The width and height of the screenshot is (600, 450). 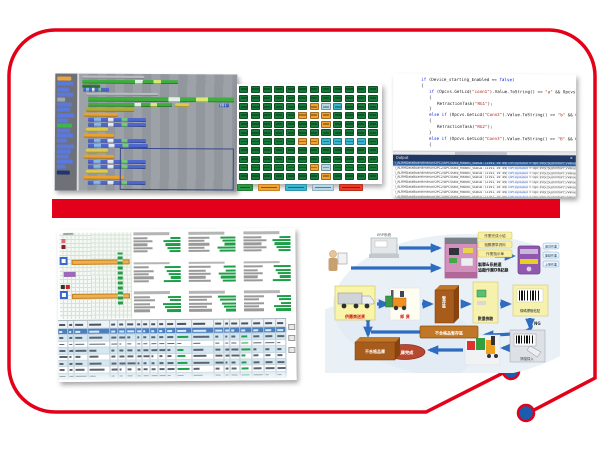 I want to click on counter-group, so click(x=158, y=303).